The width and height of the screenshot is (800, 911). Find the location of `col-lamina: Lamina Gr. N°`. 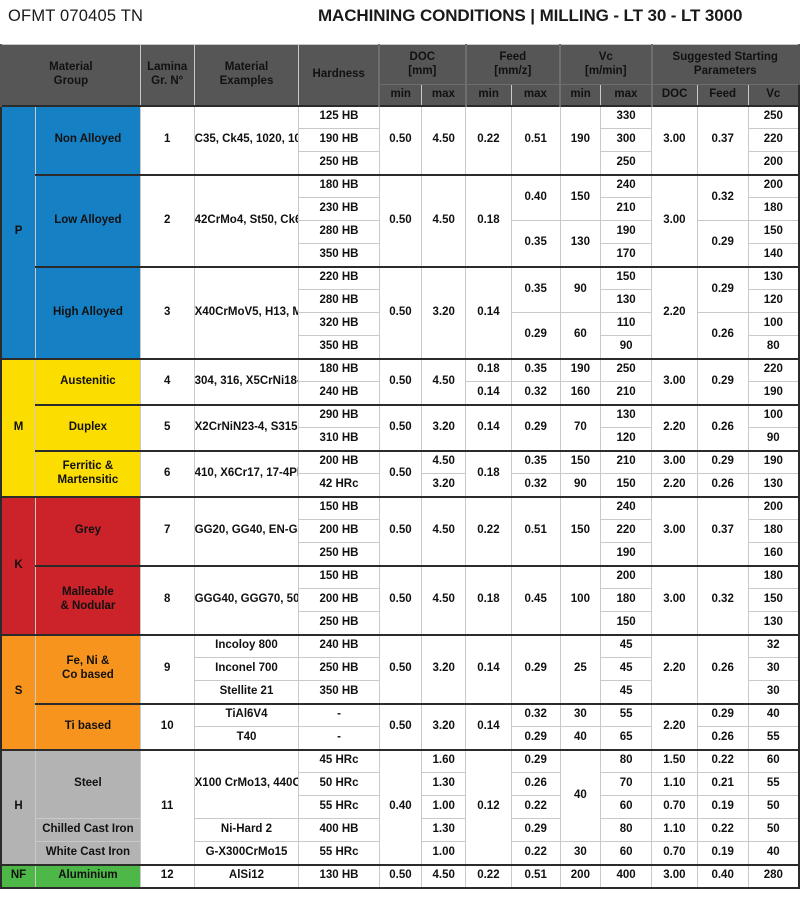

col-lamina: Lamina Gr. N° is located at coordinates (167, 75).